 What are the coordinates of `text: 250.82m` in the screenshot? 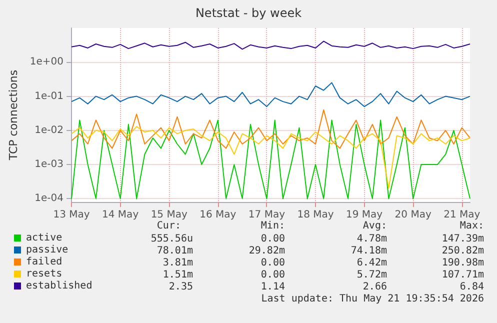 It's located at (463, 251).